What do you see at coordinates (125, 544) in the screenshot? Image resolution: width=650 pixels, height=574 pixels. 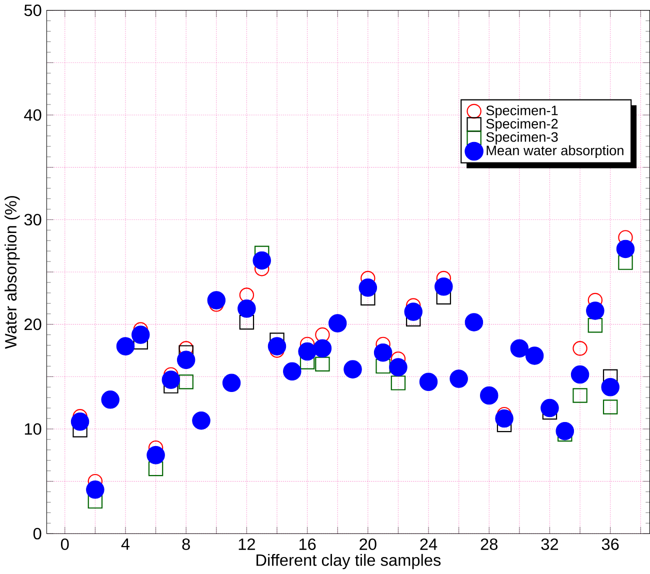 I see `x-tick-label: 4` at bounding box center [125, 544].